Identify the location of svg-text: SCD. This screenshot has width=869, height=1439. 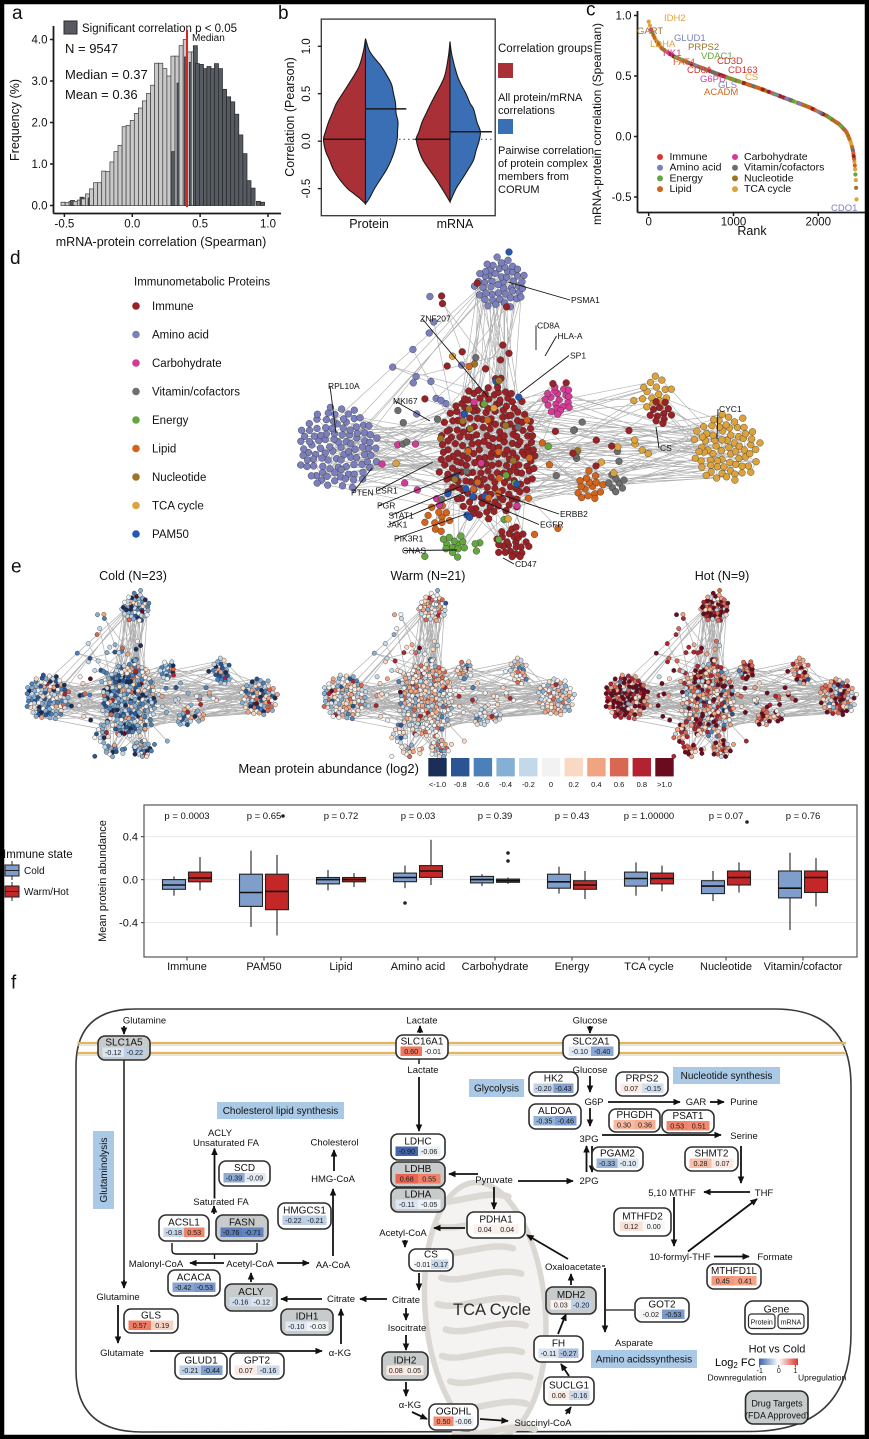
(244, 1168).